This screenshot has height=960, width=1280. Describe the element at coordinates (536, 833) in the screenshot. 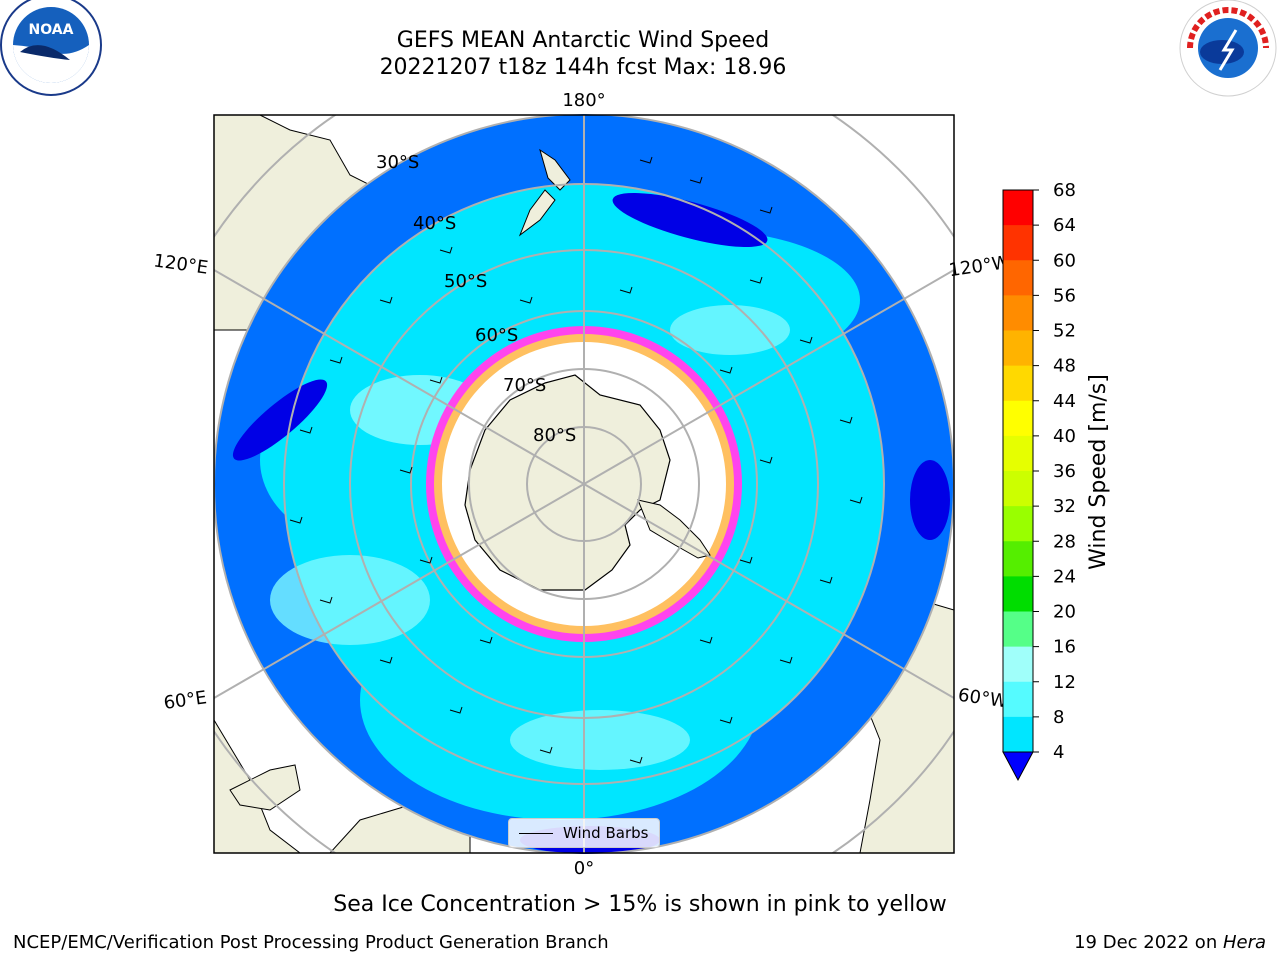

I see `legend-line-icon` at that location.